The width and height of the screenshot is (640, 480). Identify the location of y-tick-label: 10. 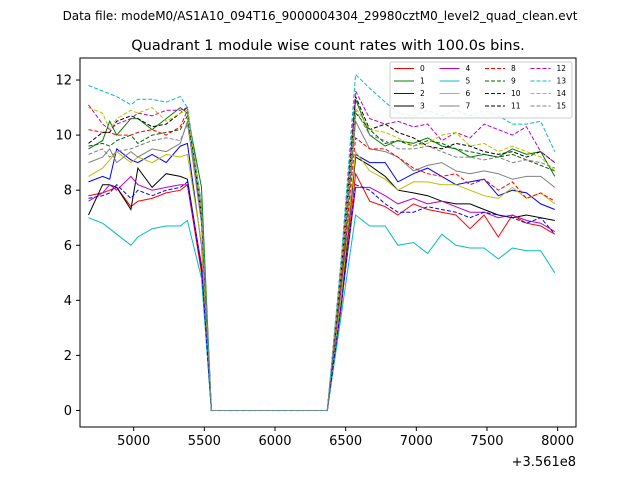
(63, 136).